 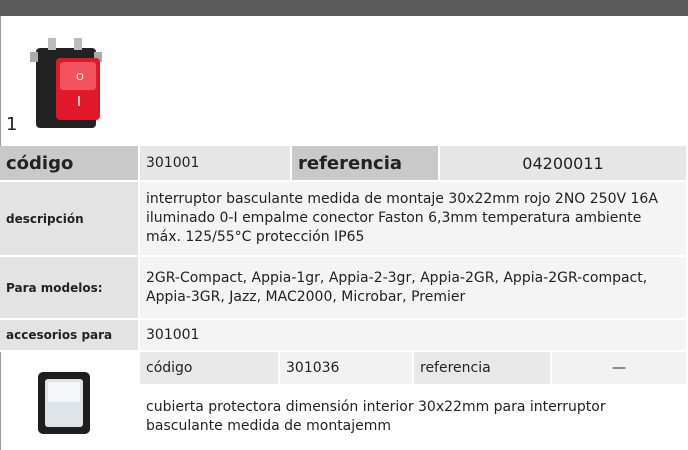 What do you see at coordinates (483, 369) in the screenshot?
I see `acc-reference-label: referencia` at bounding box center [483, 369].